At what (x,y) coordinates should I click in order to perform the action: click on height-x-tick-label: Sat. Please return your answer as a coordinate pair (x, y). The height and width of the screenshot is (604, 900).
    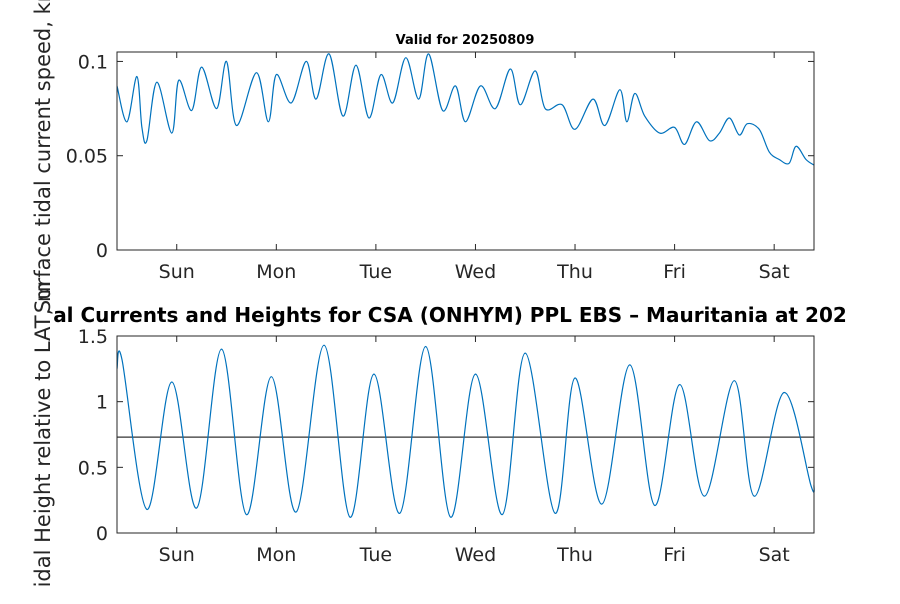
    Looking at the image, I should click on (774, 555).